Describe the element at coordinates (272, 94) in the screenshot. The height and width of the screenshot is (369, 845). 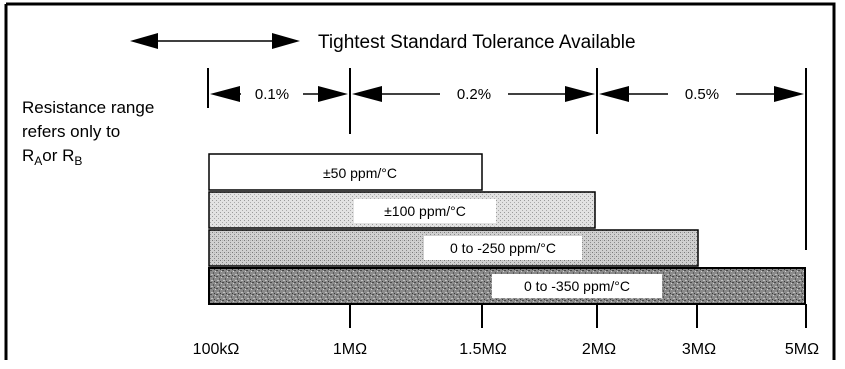
I see `tolerance-label: 0.1%` at that location.